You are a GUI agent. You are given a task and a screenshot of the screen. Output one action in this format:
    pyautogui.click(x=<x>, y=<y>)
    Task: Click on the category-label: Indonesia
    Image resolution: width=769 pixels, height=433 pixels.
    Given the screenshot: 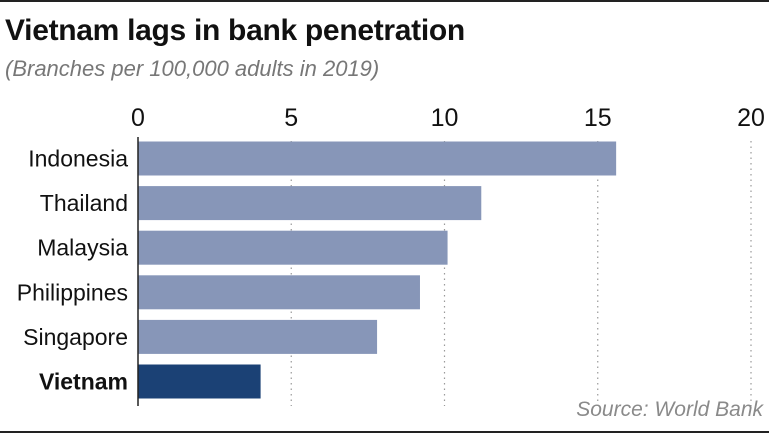 What is the action you would take?
    pyautogui.click(x=78, y=159)
    